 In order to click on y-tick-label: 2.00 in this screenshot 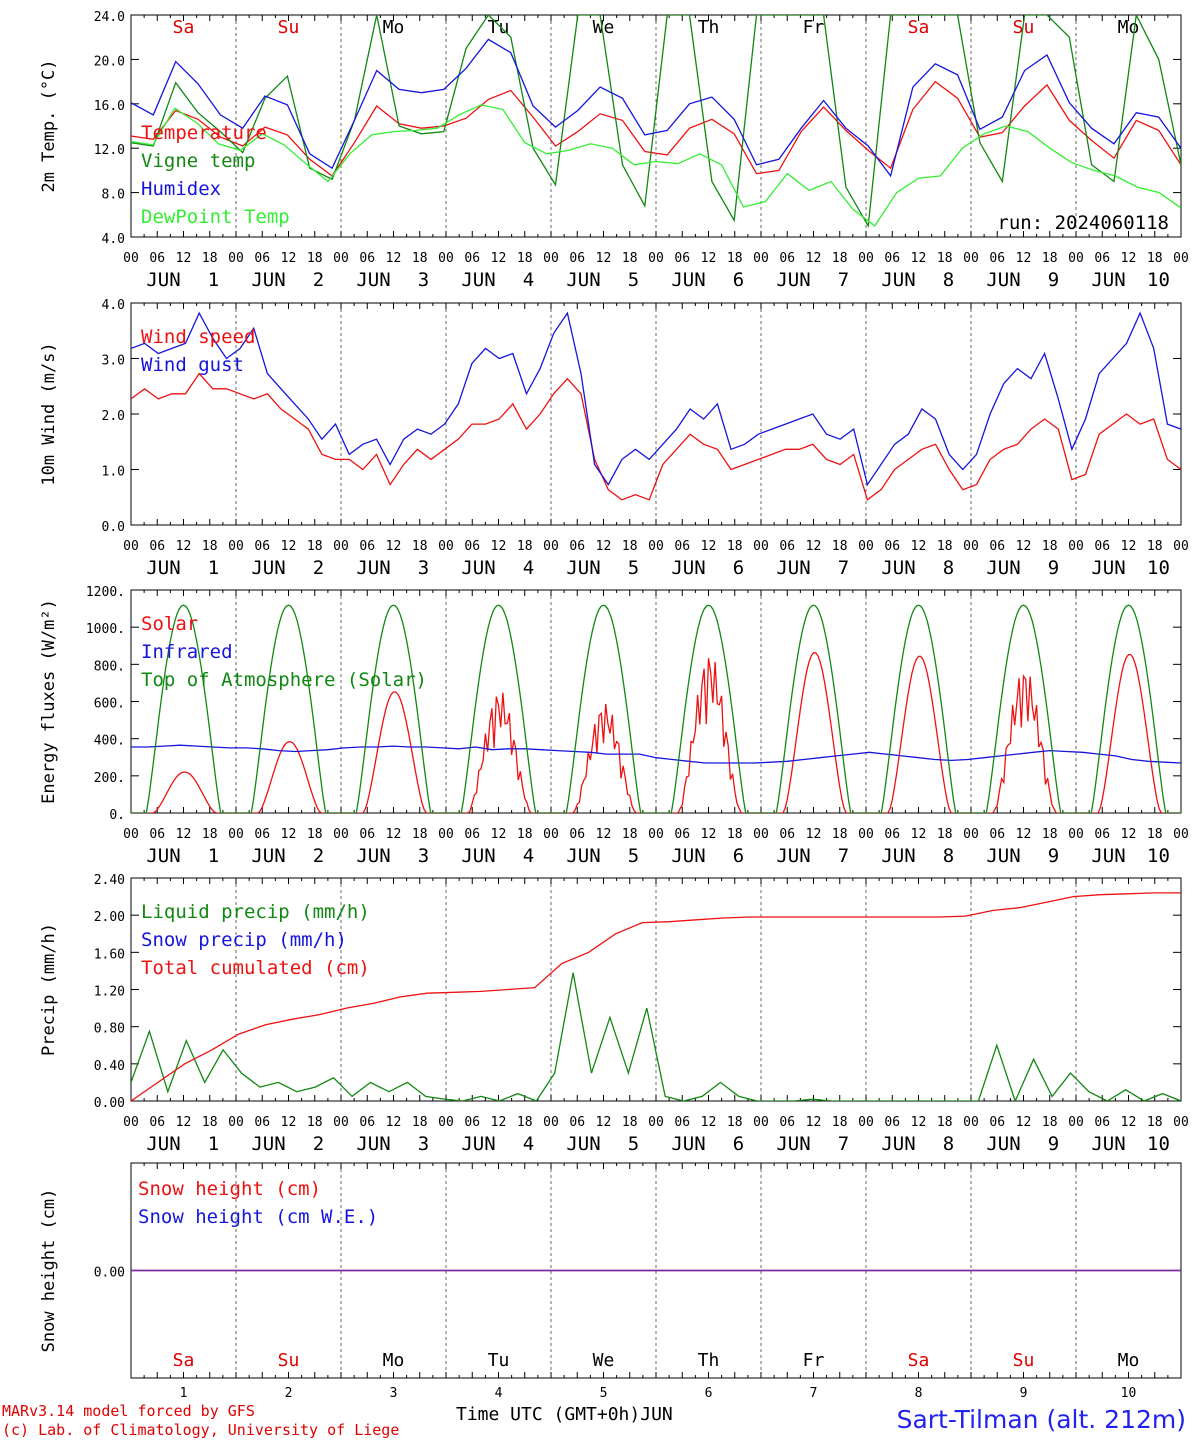, I will do `click(109, 917)`.